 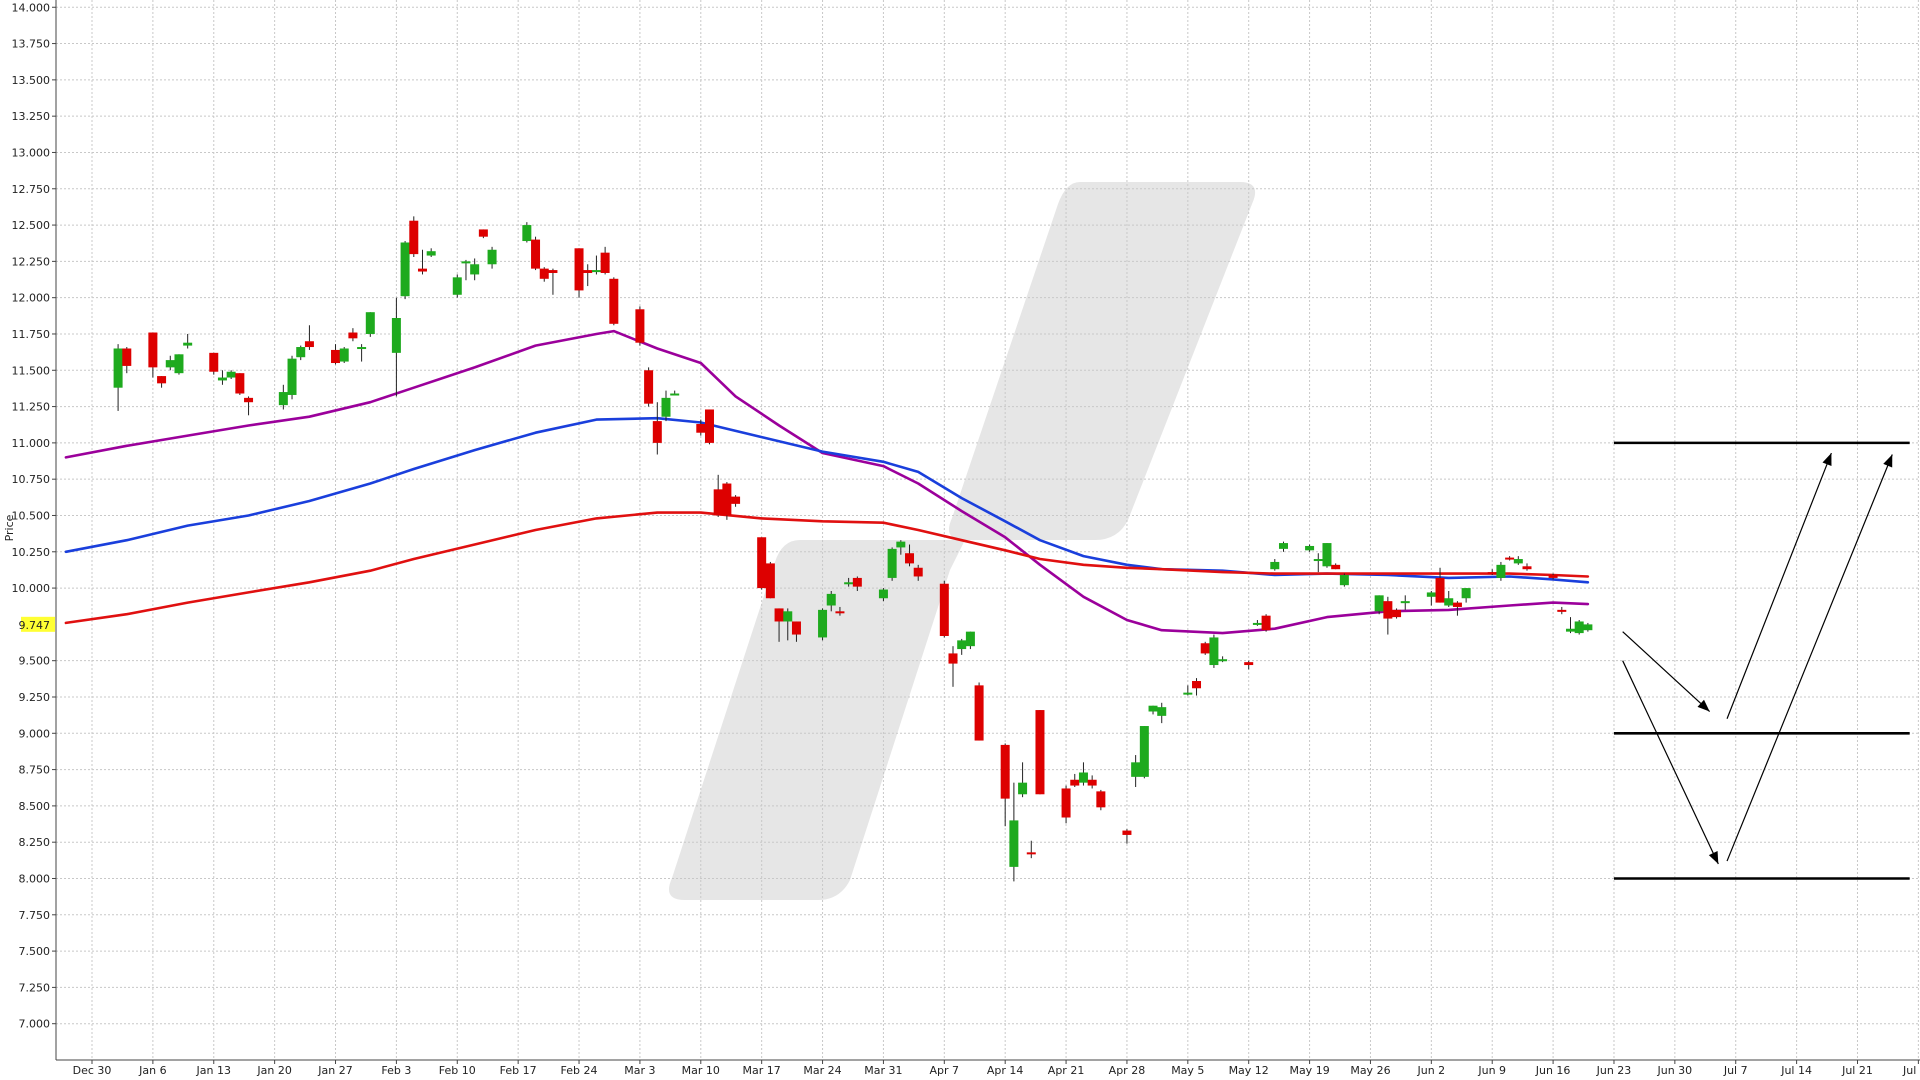 I want to click on price-levels, so click(x=1761, y=660).